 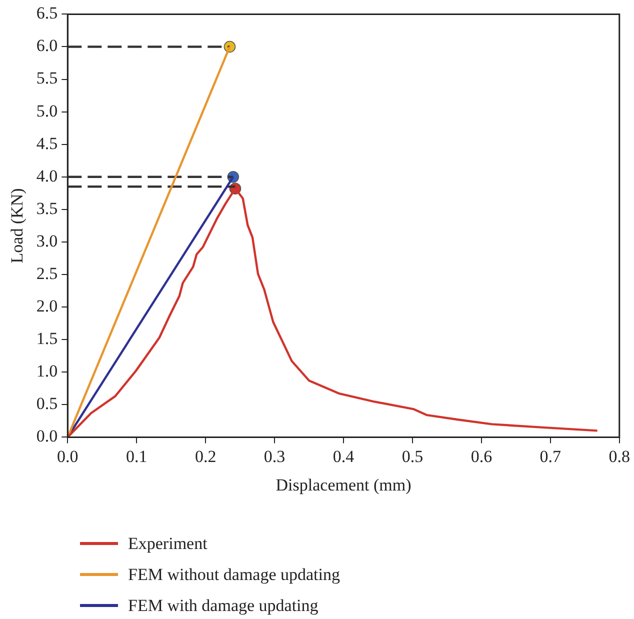 I want to click on y-tick-label: 5.5, so click(x=47, y=78).